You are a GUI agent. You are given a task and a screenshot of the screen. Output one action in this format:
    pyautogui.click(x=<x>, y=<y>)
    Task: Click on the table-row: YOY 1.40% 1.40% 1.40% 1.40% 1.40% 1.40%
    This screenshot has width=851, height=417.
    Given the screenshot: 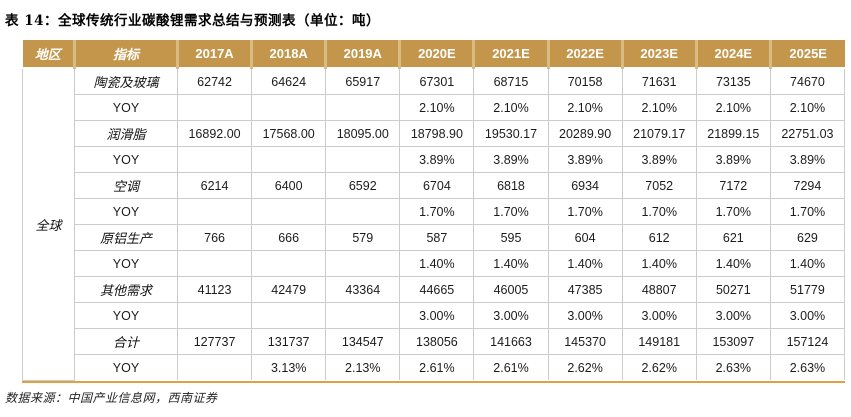 What is the action you would take?
    pyautogui.click(x=434, y=263)
    